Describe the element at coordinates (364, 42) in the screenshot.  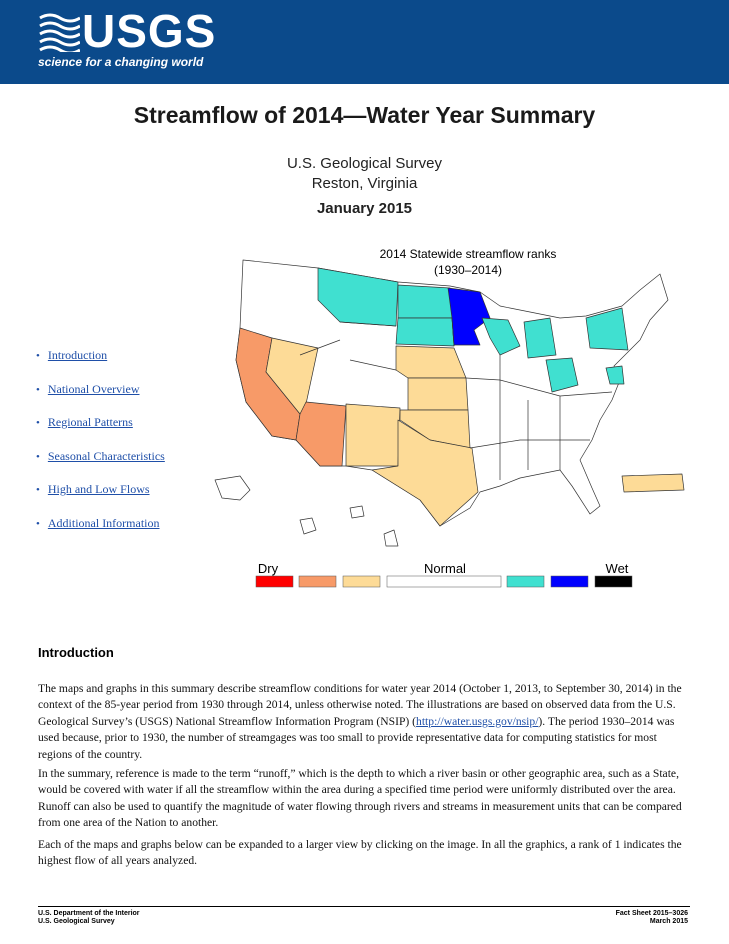
I see `header-banner: USGS science for a changing world` at that location.